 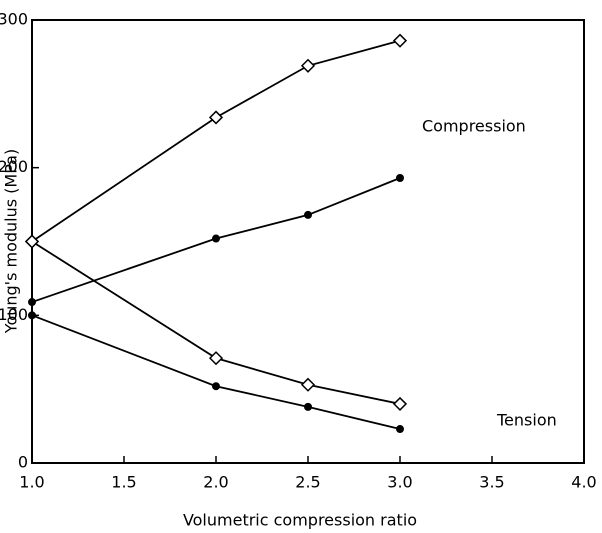 I want to click on y-tick-label: 100, so click(x=14, y=314).